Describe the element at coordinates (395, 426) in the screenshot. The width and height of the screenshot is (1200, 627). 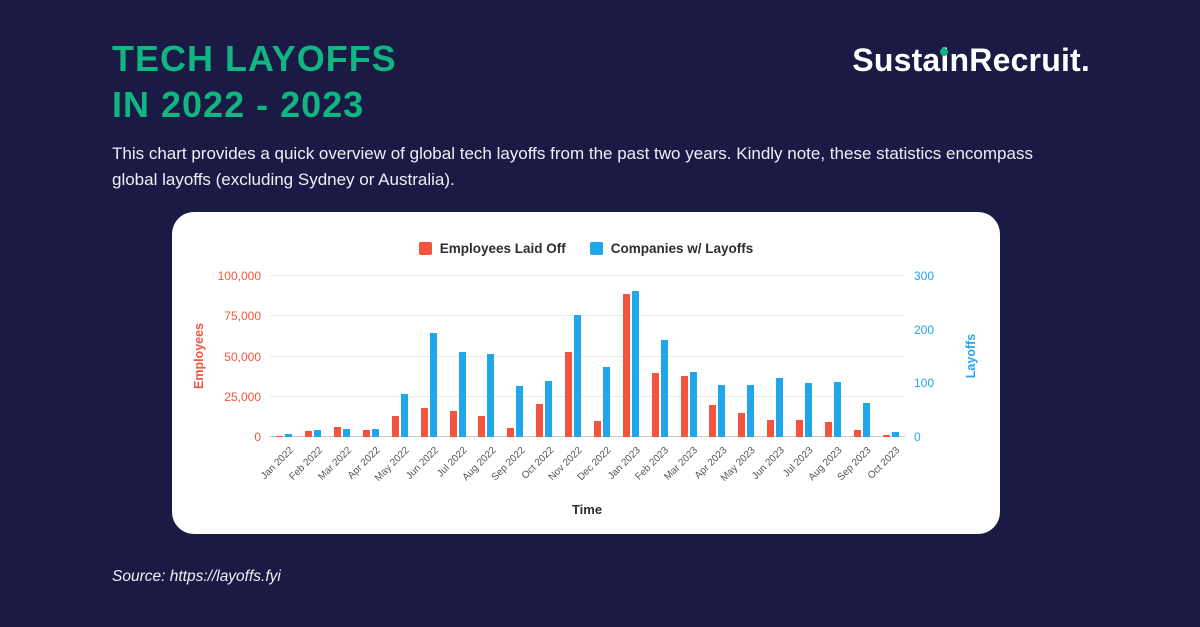
I see `bar-employees-may-2022` at that location.